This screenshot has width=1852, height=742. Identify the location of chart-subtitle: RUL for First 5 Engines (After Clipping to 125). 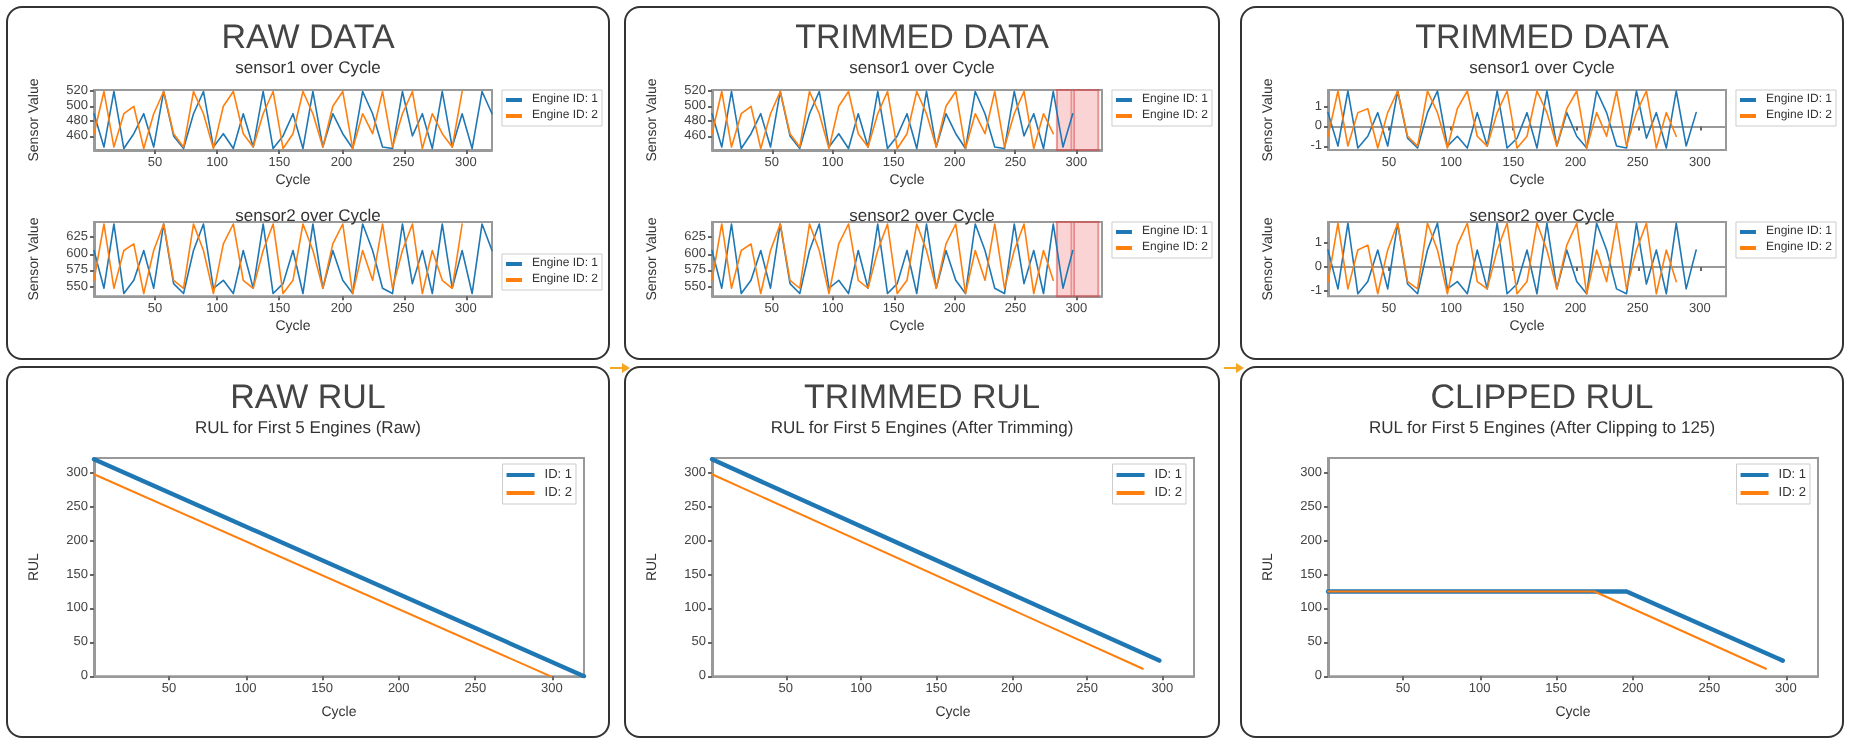
(1542, 427).